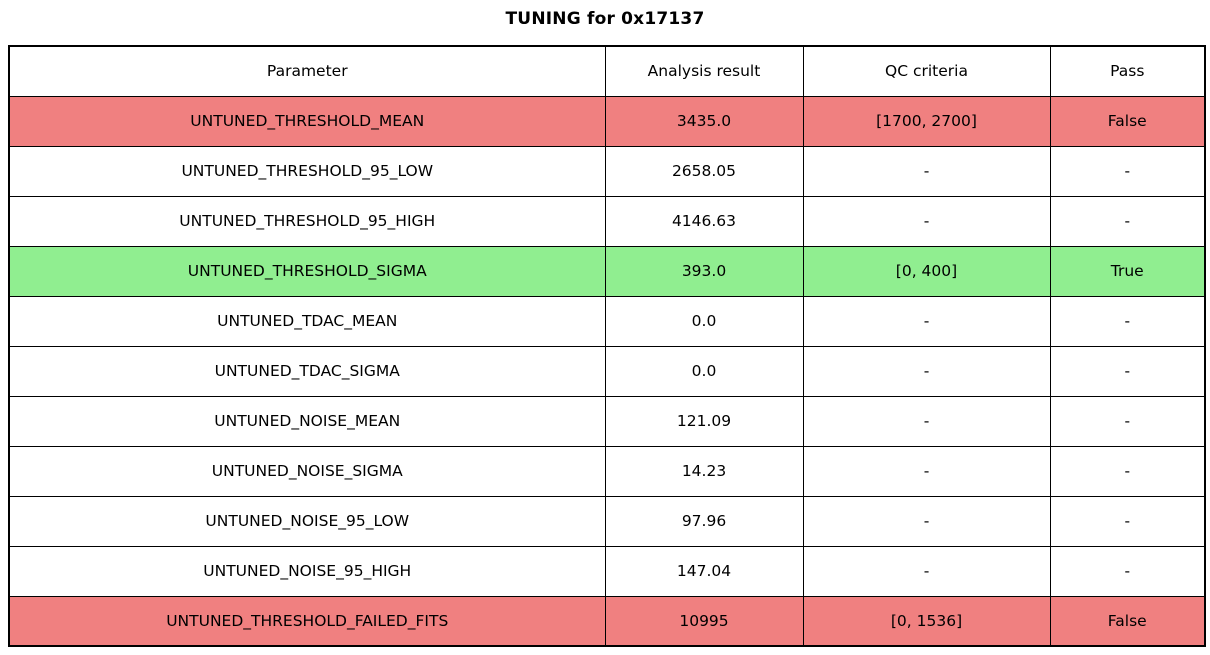 The width and height of the screenshot is (1210, 655). Describe the element at coordinates (307, 421) in the screenshot. I see `cell-parameter: UNTUNED_NOISE_MEAN` at that location.